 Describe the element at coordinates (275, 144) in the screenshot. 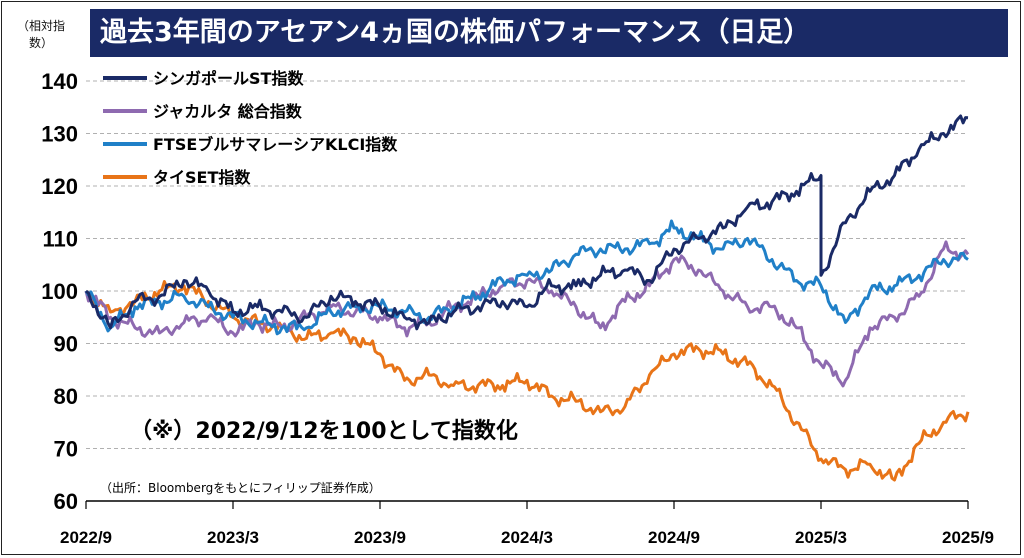

I see `legend-label: FTSEブルサマレーシアKLCI指数` at that location.